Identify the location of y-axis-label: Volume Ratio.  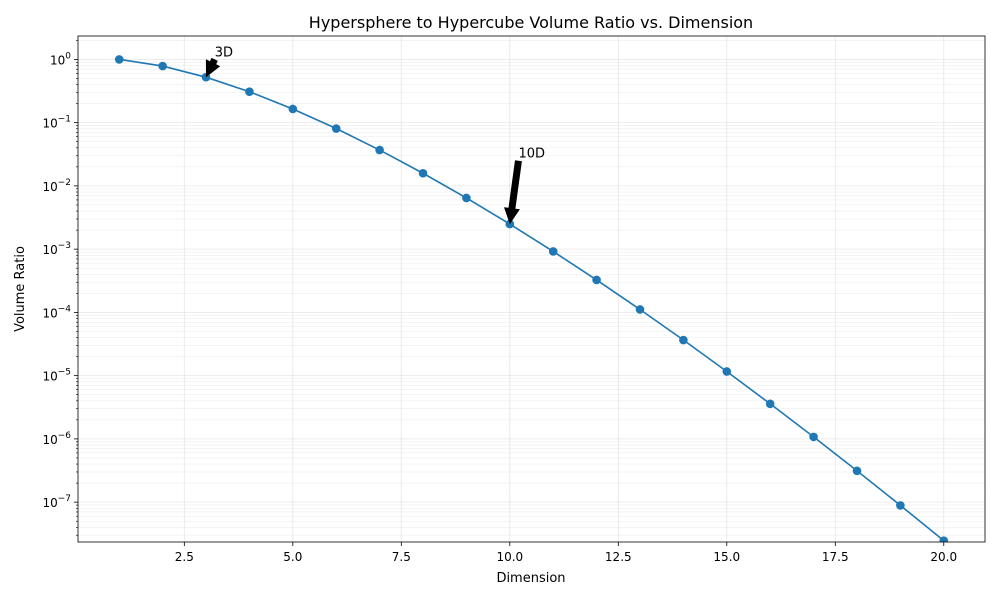
(20, 289).